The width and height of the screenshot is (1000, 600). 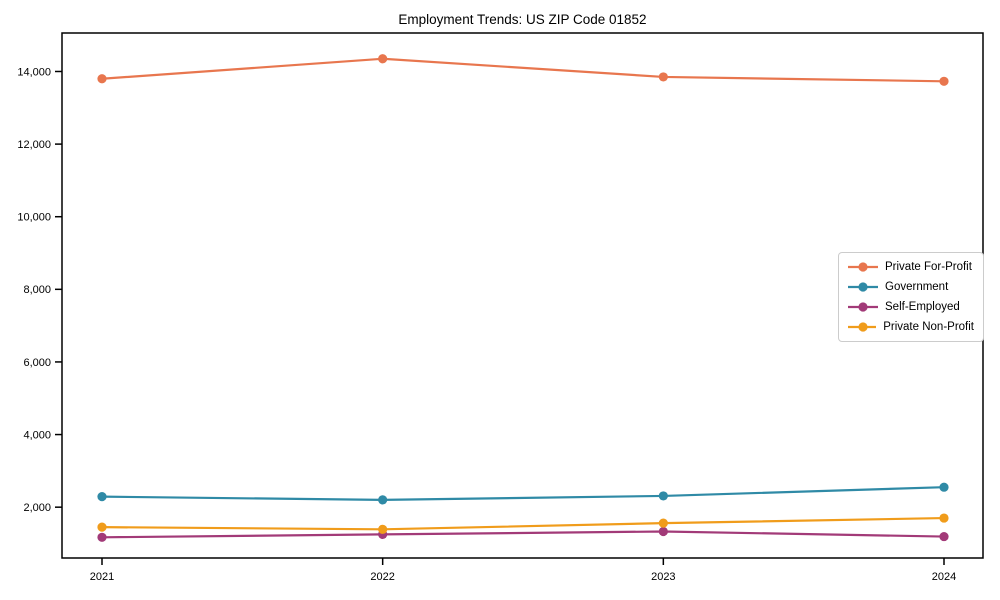 What do you see at coordinates (523, 494) in the screenshot?
I see `series-line-government` at bounding box center [523, 494].